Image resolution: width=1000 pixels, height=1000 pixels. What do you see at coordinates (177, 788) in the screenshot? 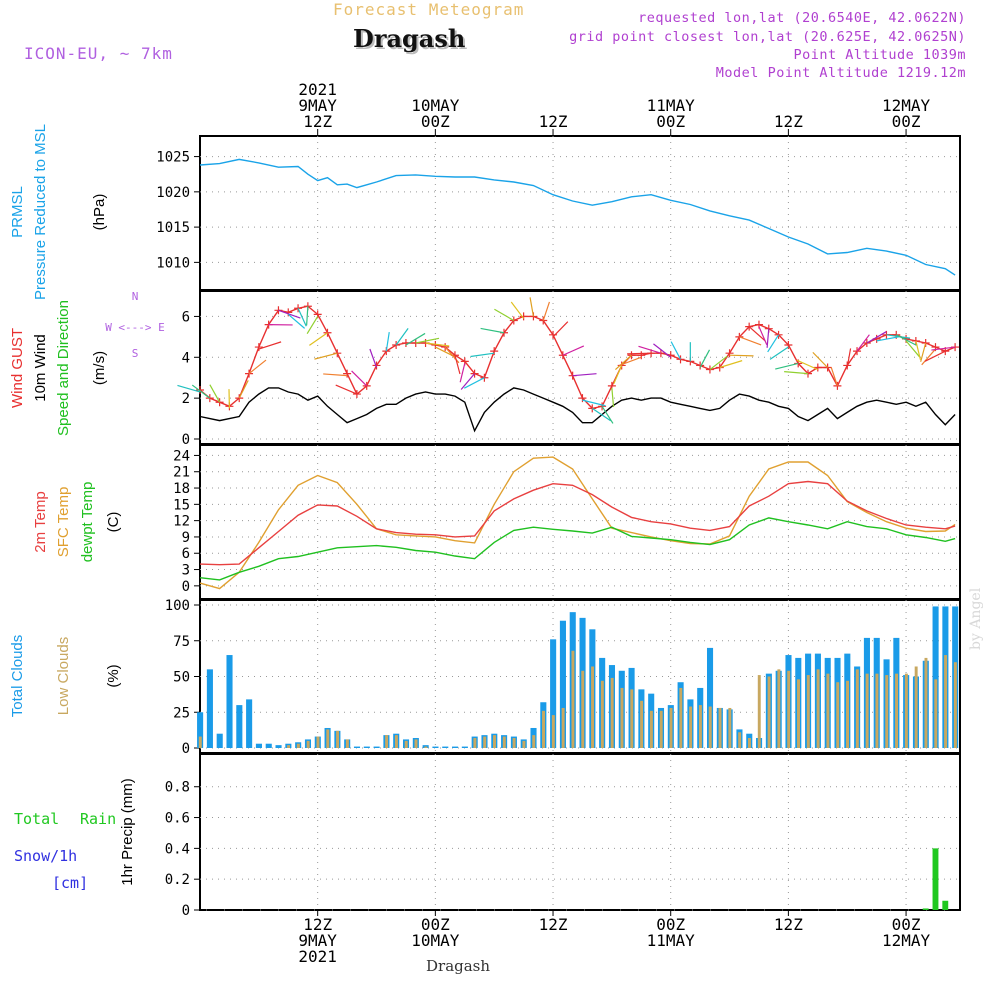
I see `ytick-label-precipitation: 0.8` at bounding box center [177, 788].